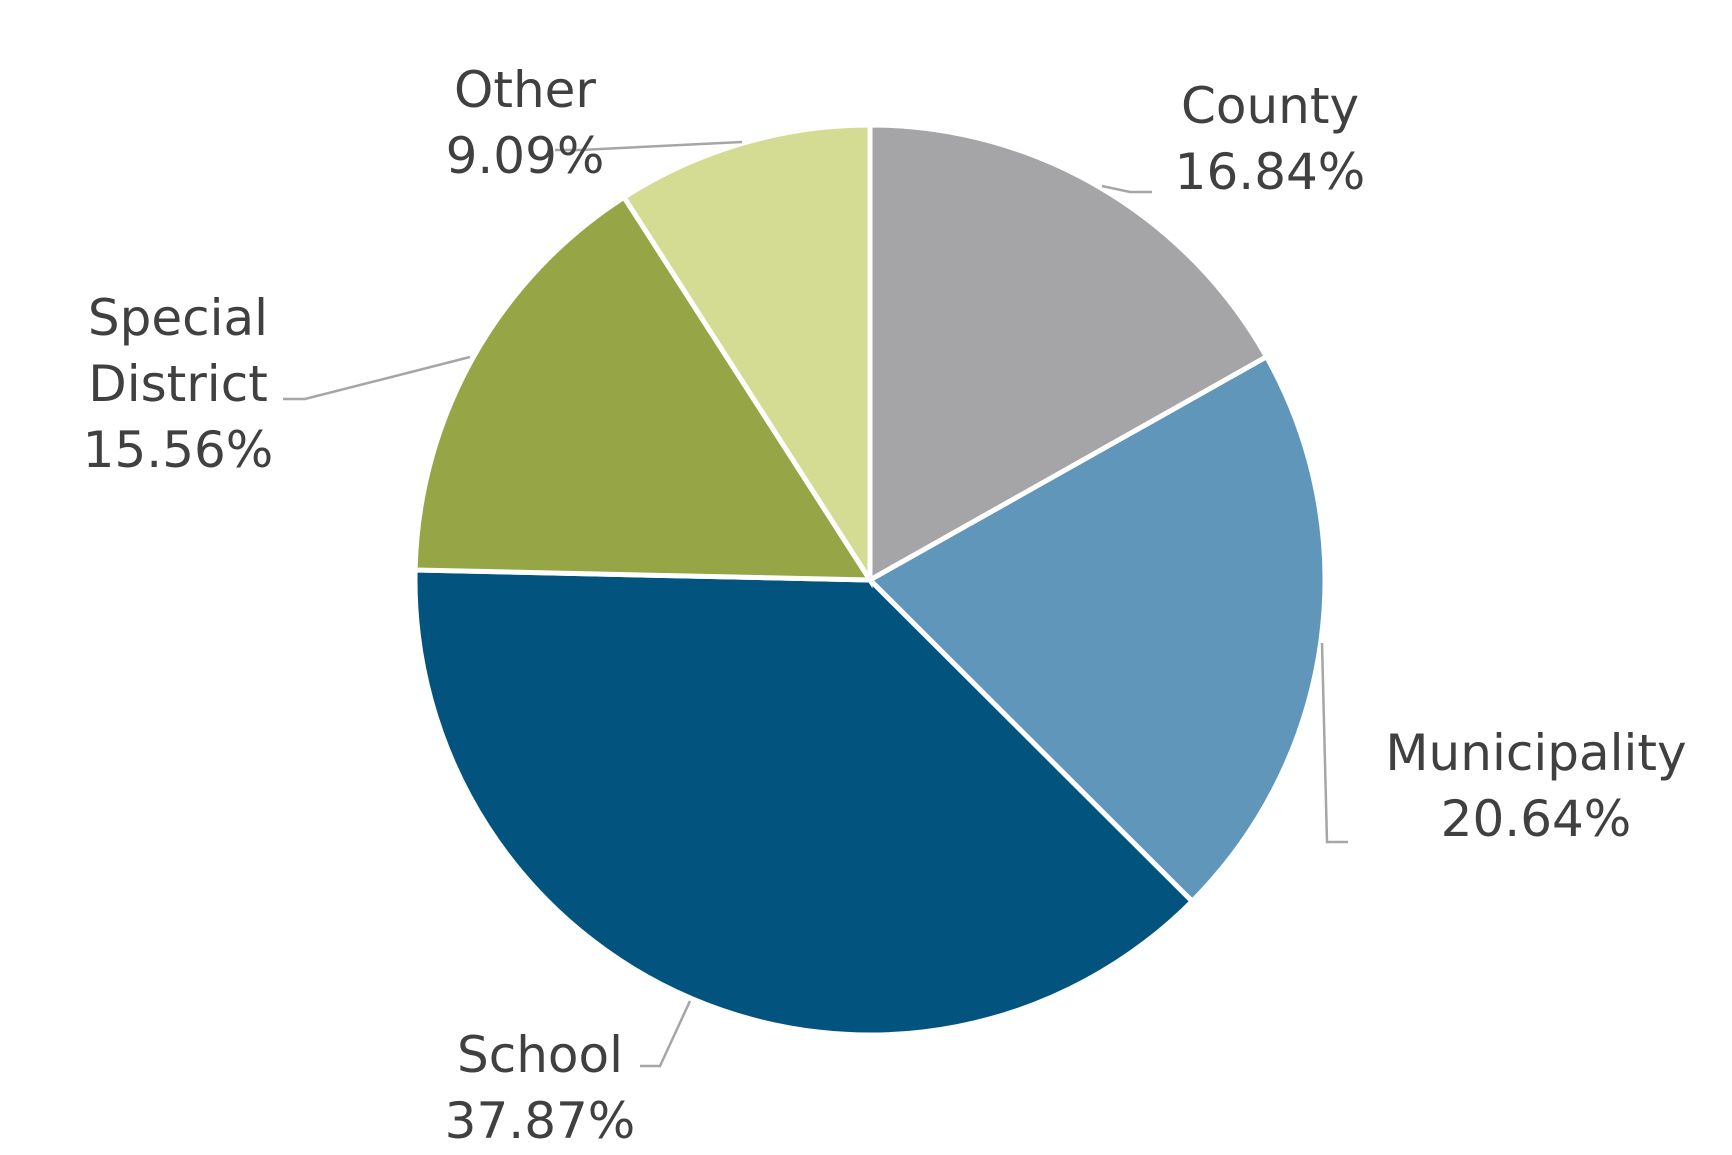 This screenshot has width=1732, height=1155. Describe the element at coordinates (540, 1055) in the screenshot. I see `data-label-category-school: School` at that location.